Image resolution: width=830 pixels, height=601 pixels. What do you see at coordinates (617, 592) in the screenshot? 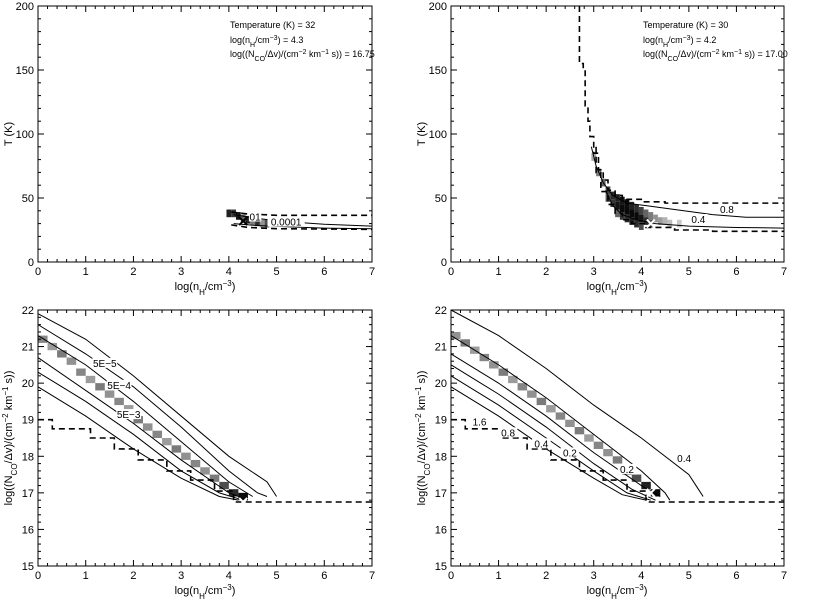
I see `x-axis-label: log(nH/cm−3)` at bounding box center [617, 592].